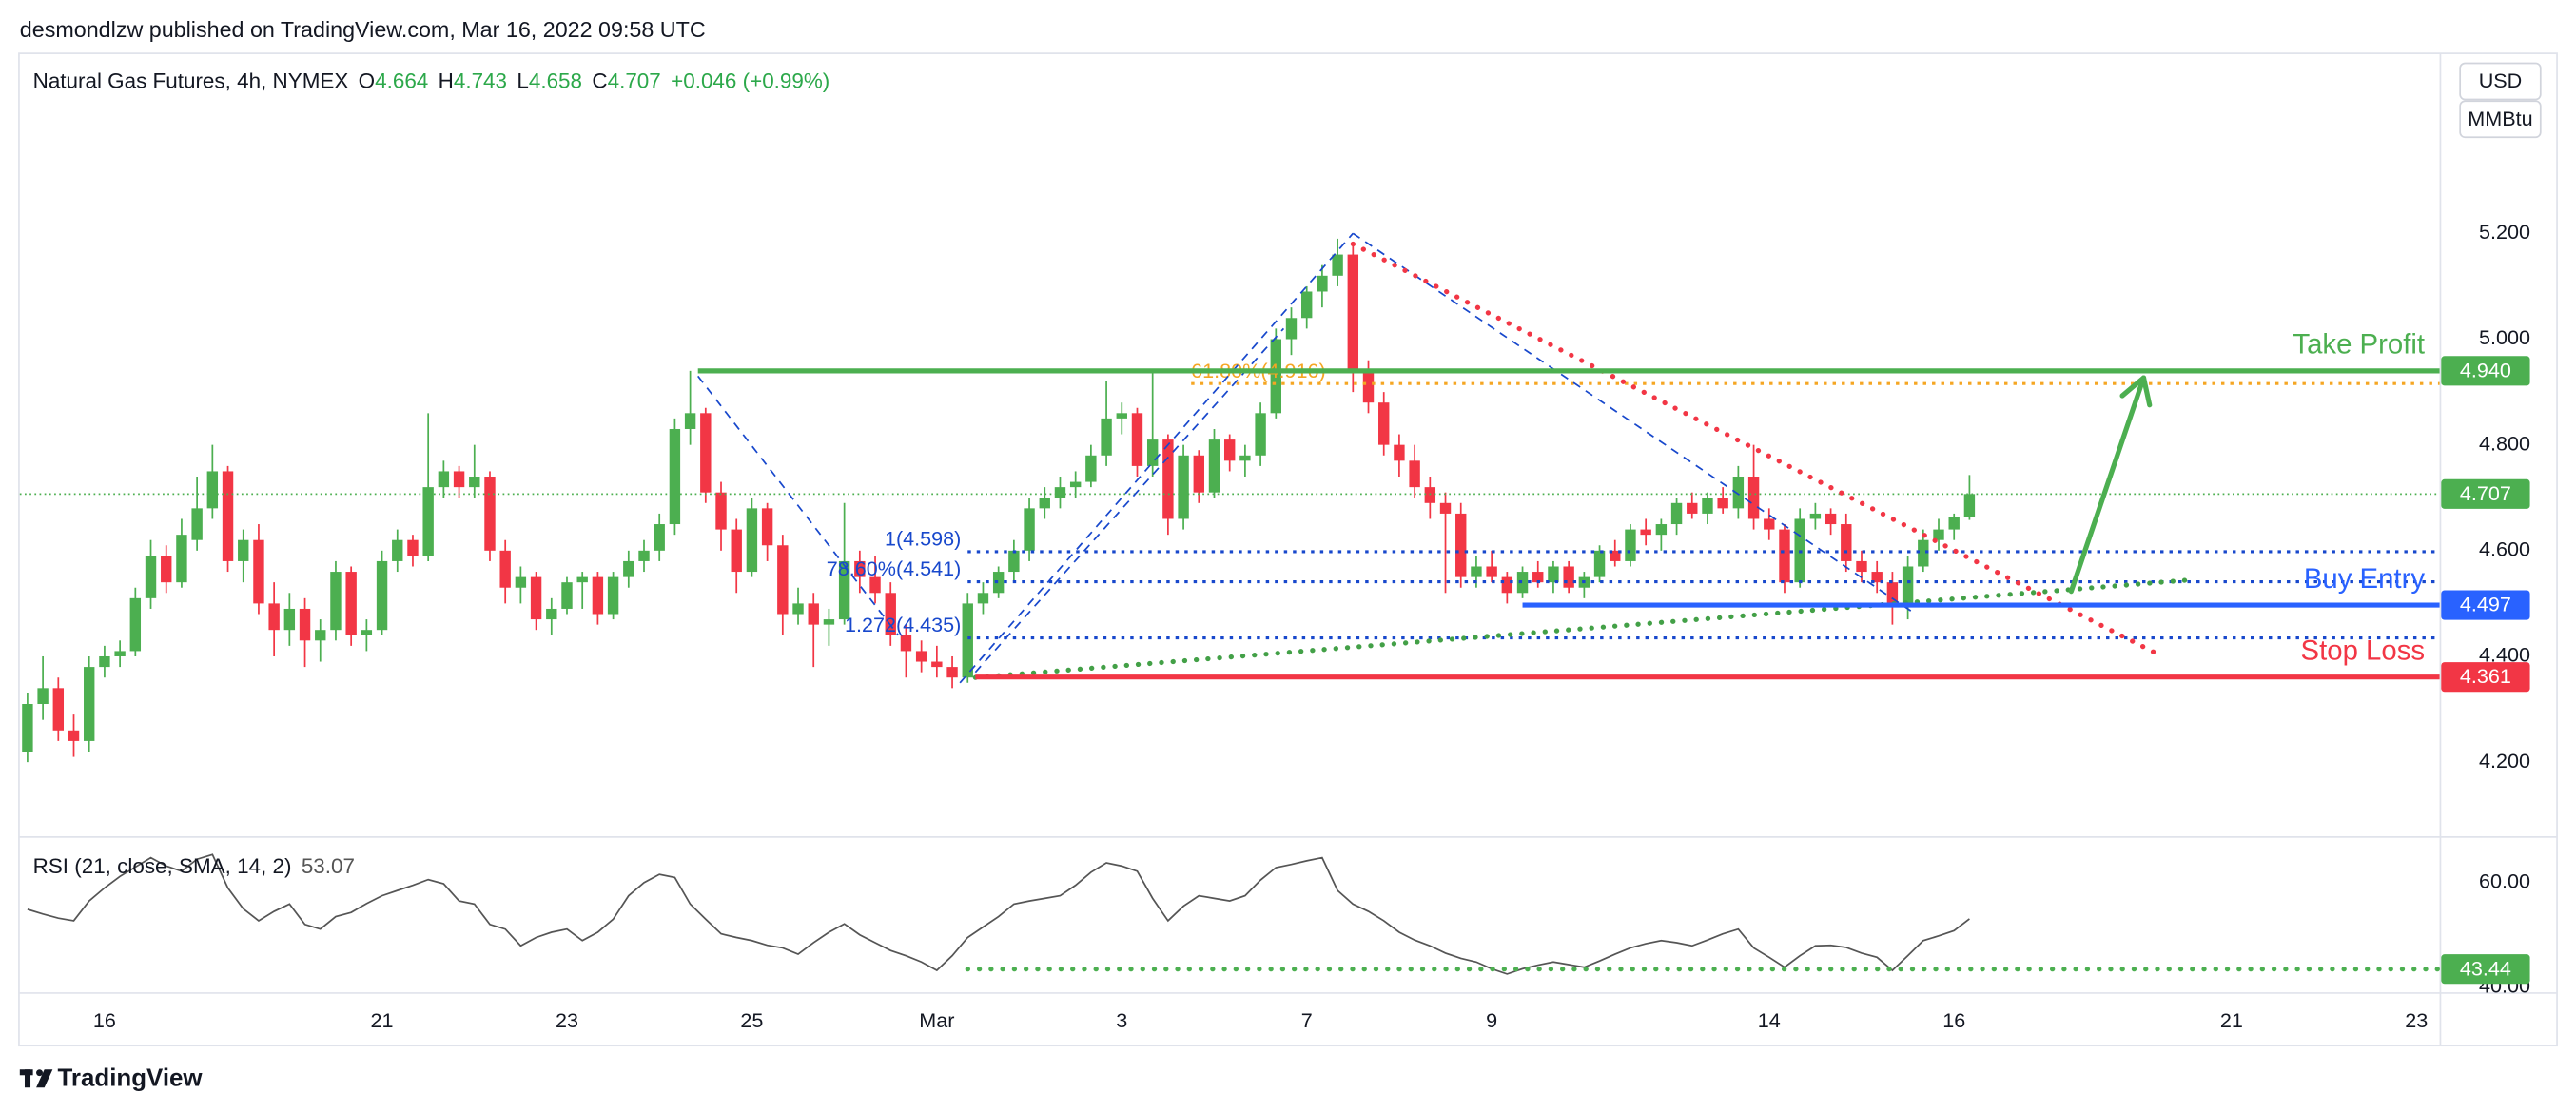  Describe the element at coordinates (2485, 676) in the screenshot. I see `price-badge-label: 4.361` at that location.